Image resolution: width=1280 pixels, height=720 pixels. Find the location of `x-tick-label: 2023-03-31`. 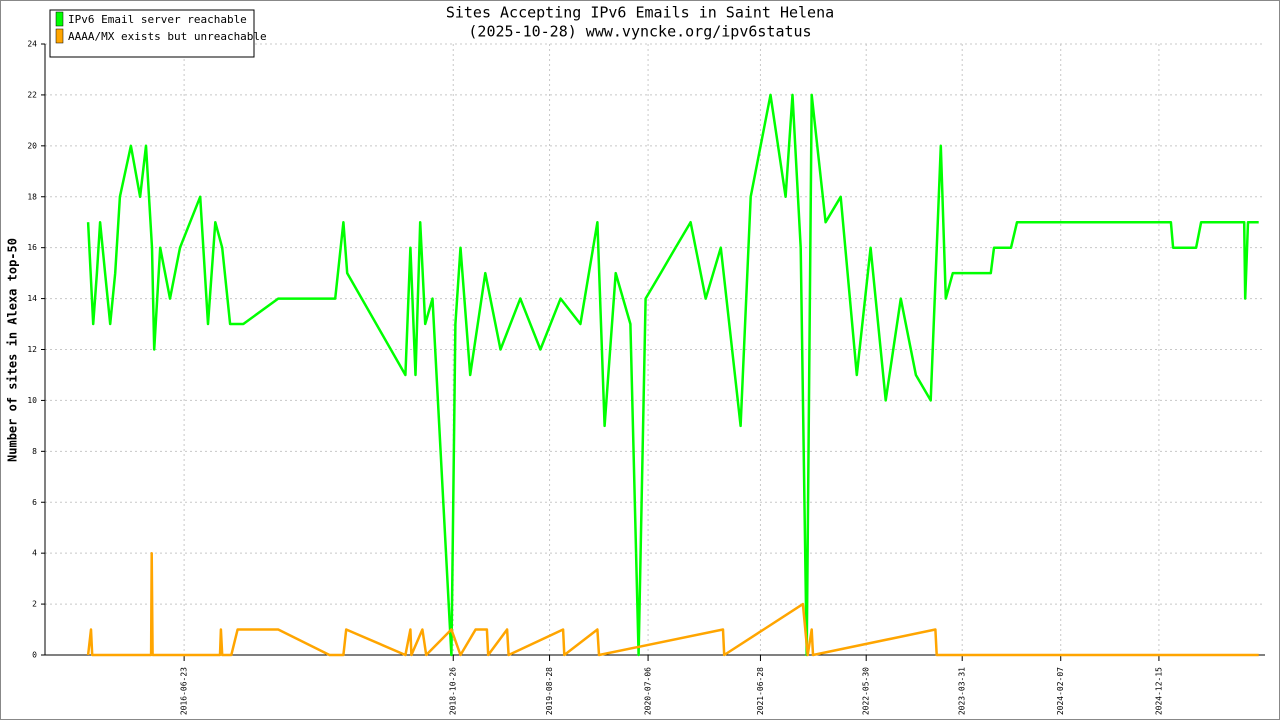

x-tick-label: 2023-03-31 is located at coordinates (962, 691).